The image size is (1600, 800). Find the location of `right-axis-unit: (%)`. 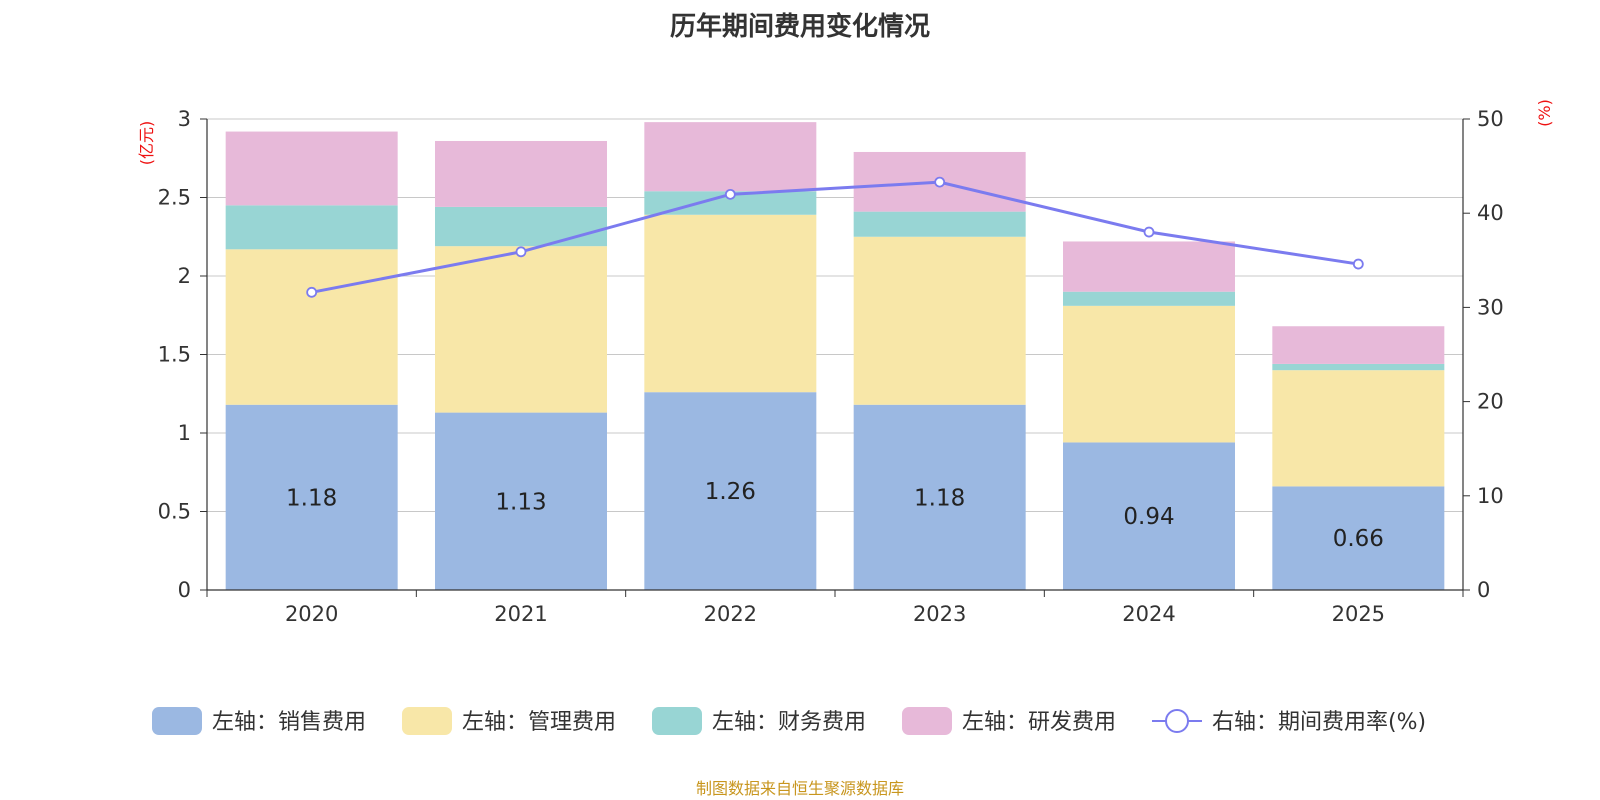

right-axis-unit: (%) is located at coordinates (1544, 113).